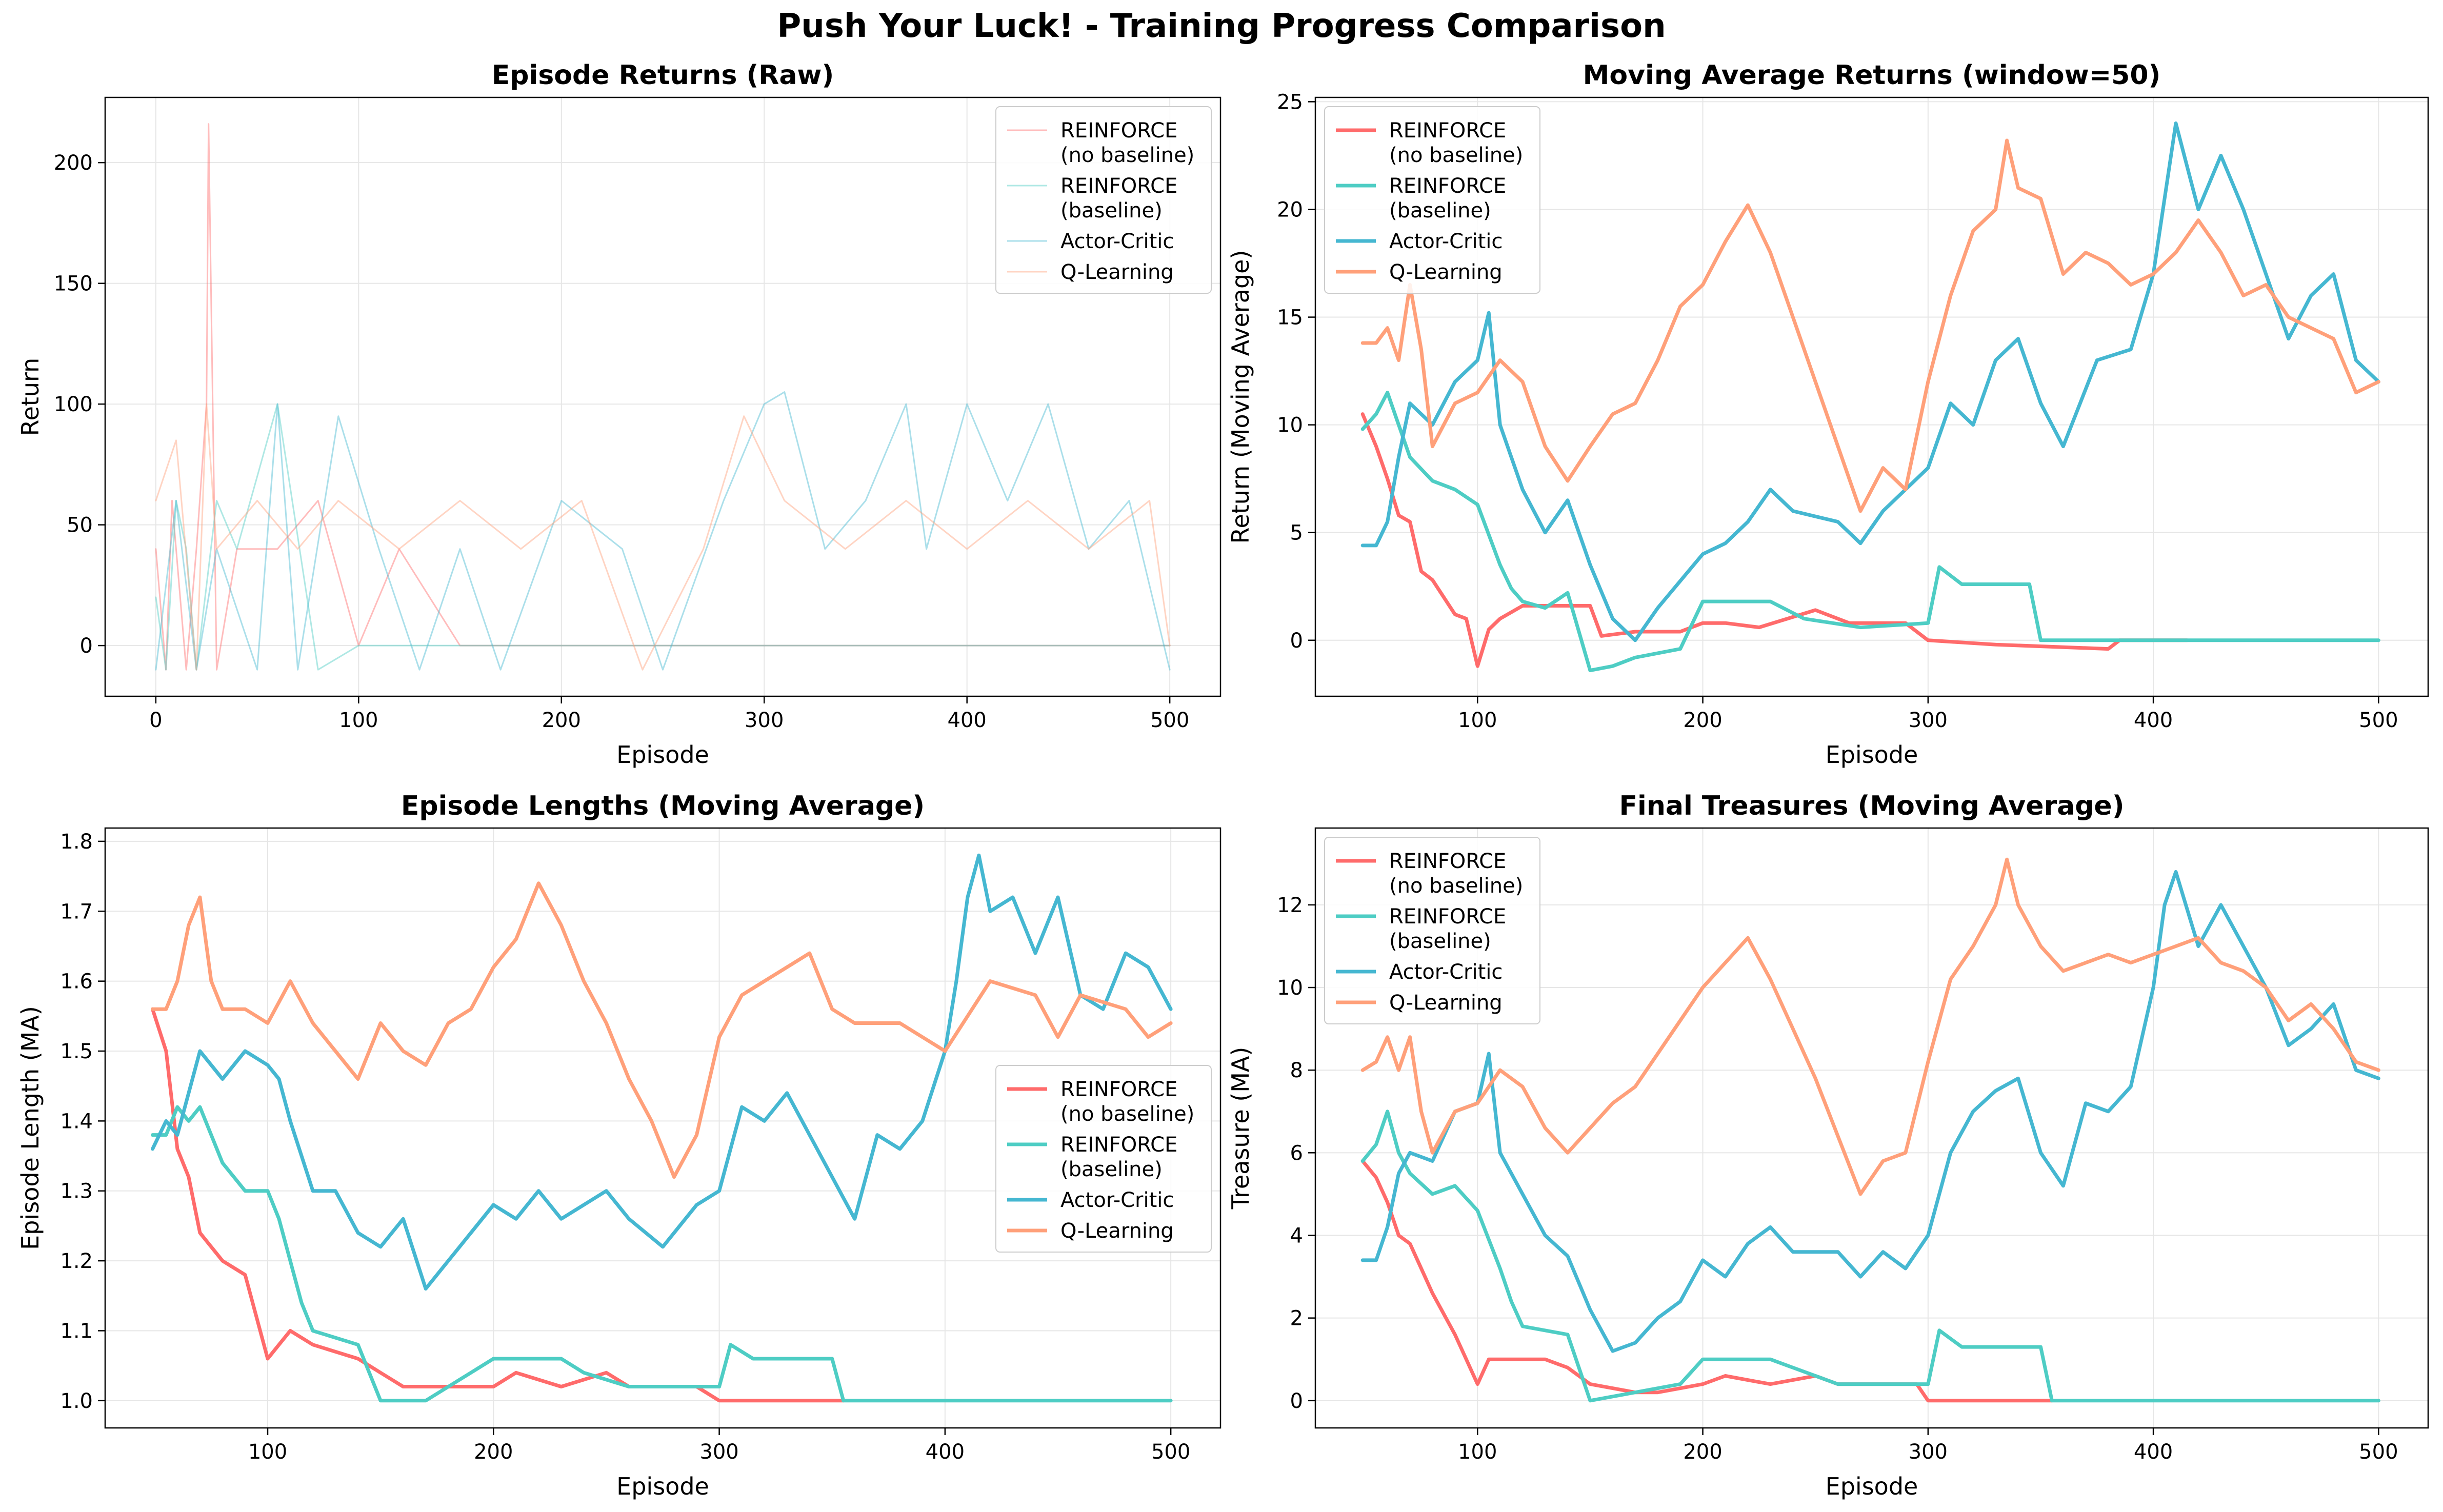  Describe the element at coordinates (1290, 905) in the screenshot. I see `y-tick-label: 12` at that location.